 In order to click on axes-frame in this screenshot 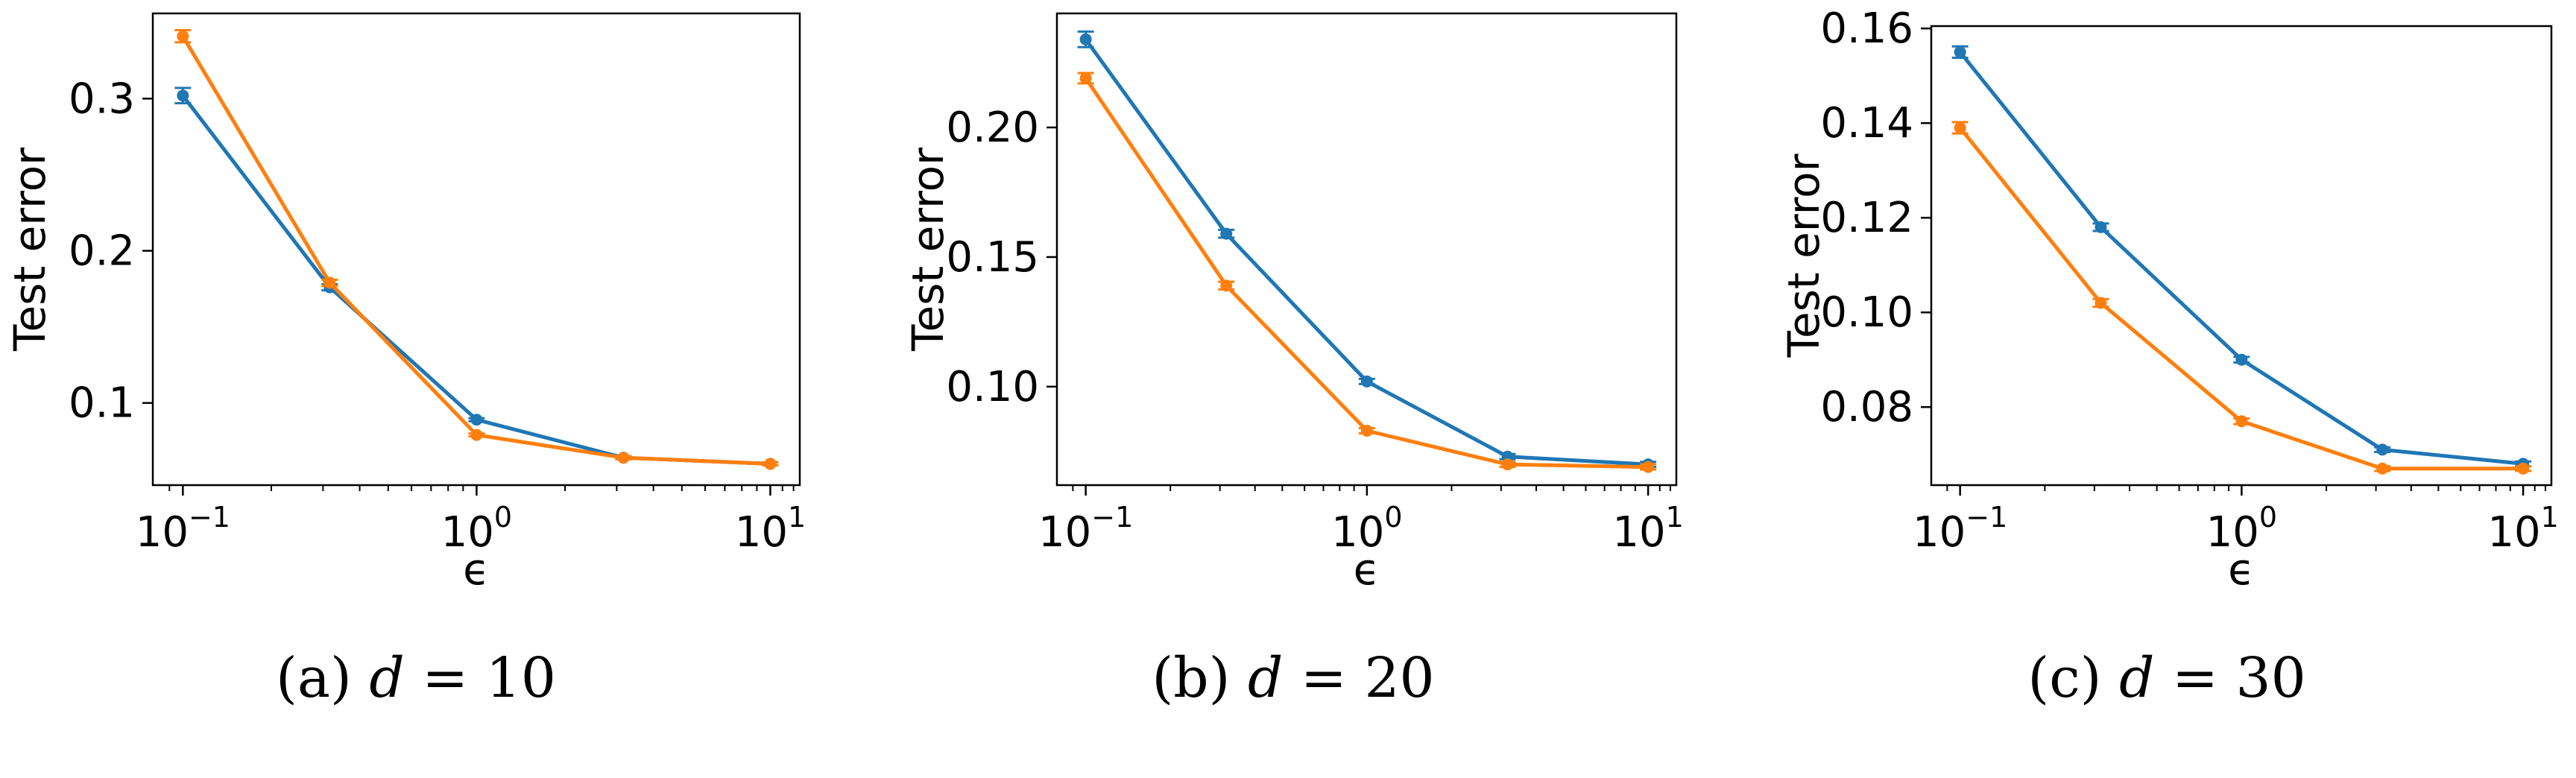, I will do `click(1366, 249)`.